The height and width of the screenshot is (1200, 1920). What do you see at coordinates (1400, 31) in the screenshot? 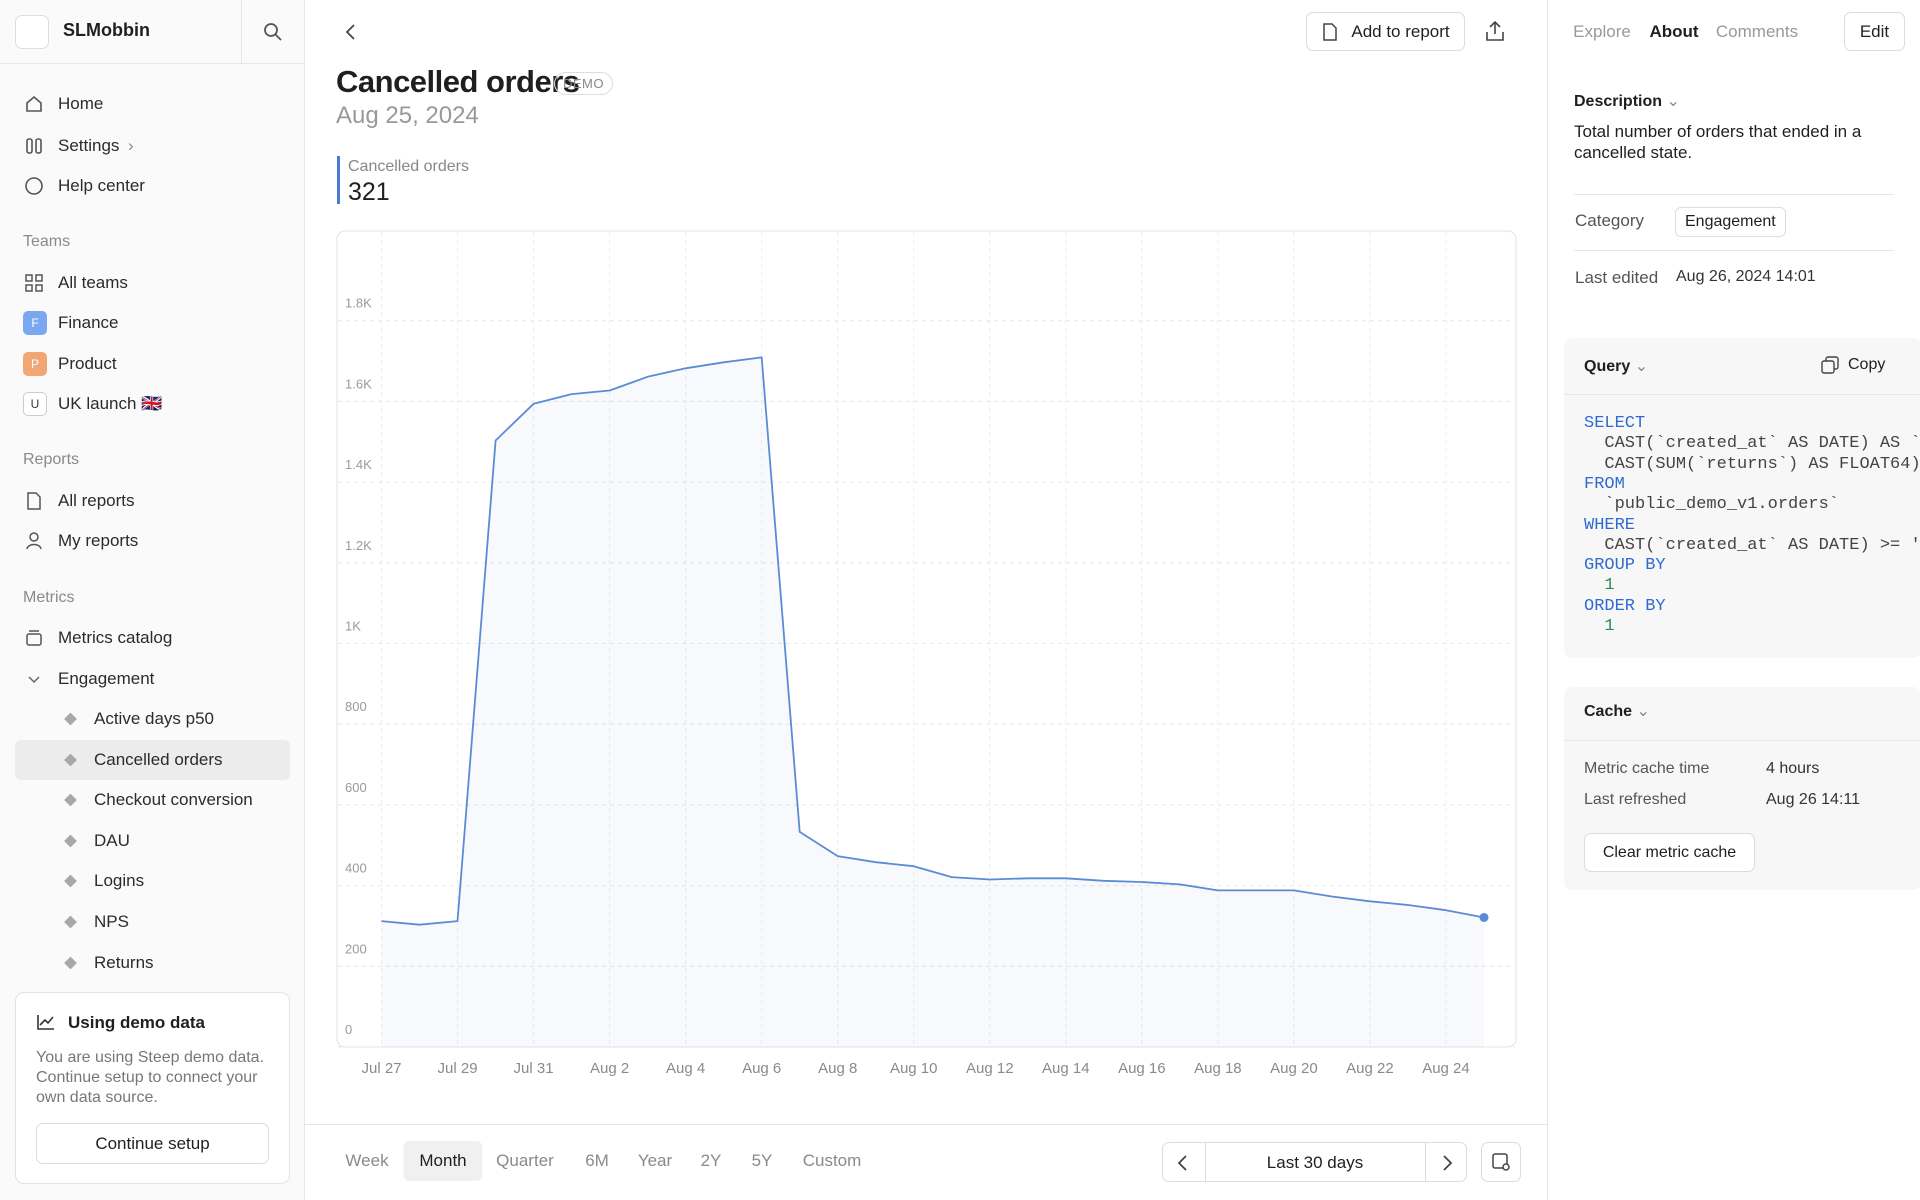
I see `button-label: Add to report` at bounding box center [1400, 31].